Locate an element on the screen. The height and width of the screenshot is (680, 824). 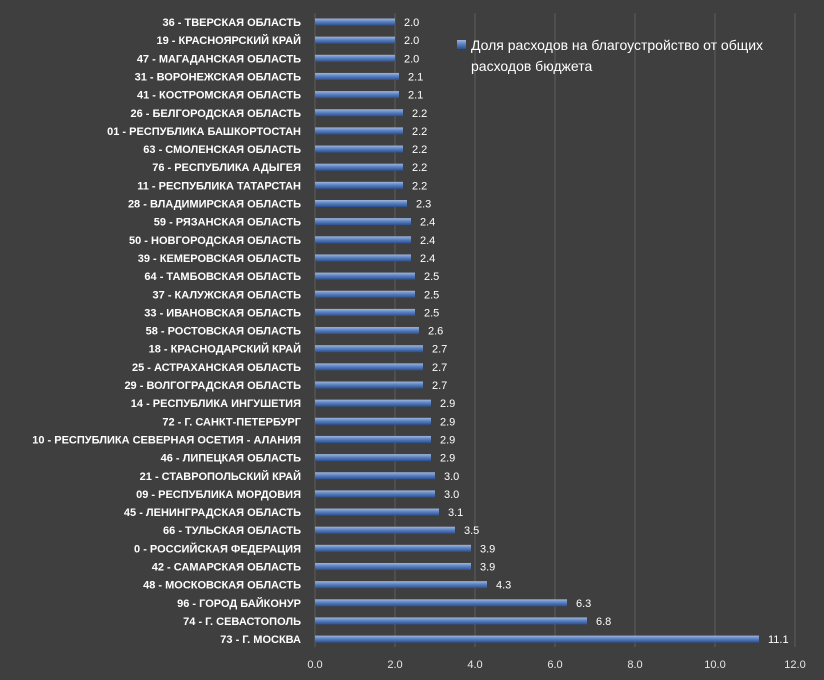
category-label: 11 - РЕСПУБЛИКА ТАТАРСТАН is located at coordinates (219, 186).